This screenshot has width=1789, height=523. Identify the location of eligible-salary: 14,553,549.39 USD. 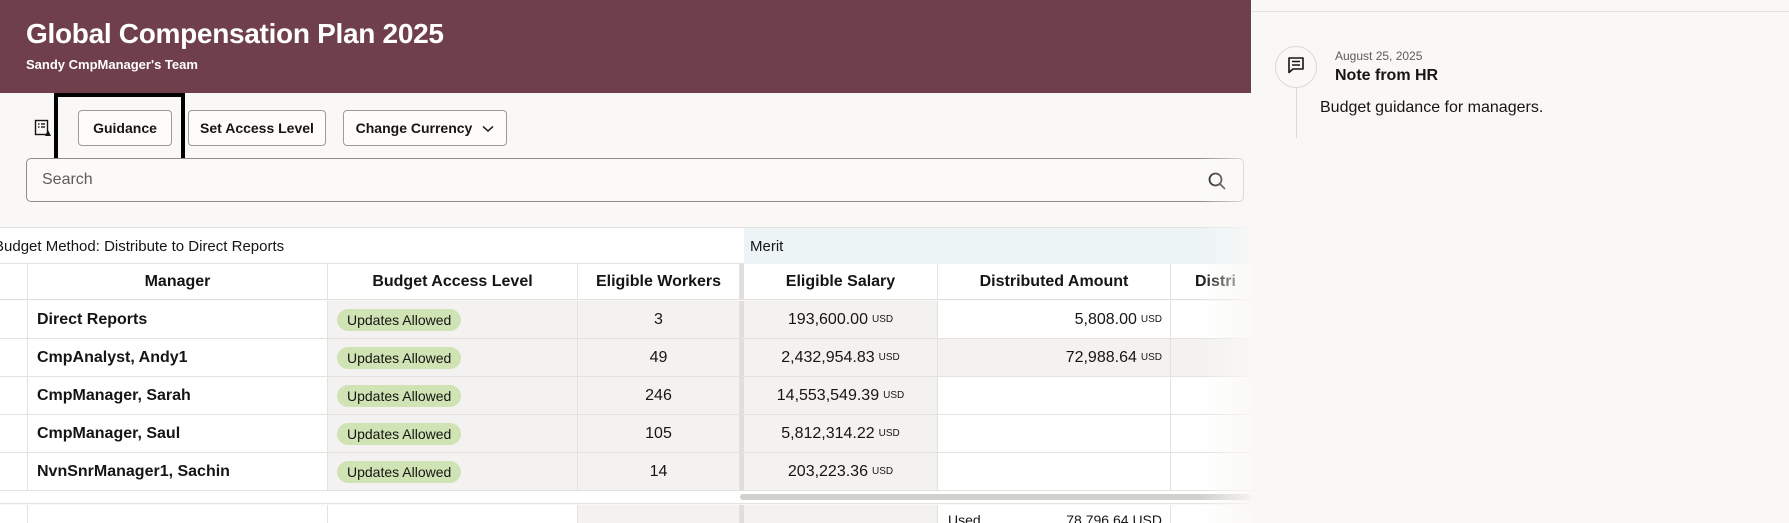
(841, 395).